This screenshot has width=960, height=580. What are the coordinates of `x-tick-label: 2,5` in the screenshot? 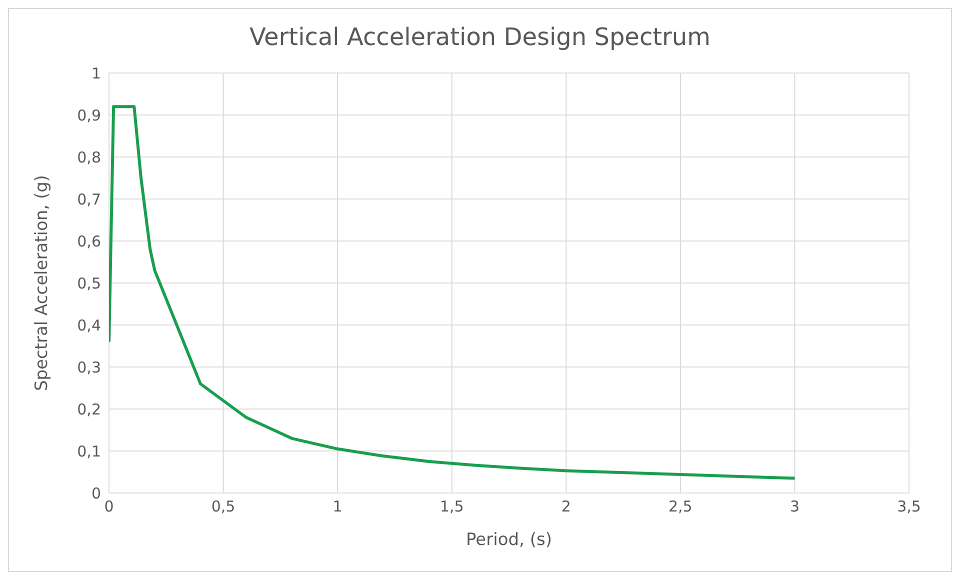 It's located at (680, 507).